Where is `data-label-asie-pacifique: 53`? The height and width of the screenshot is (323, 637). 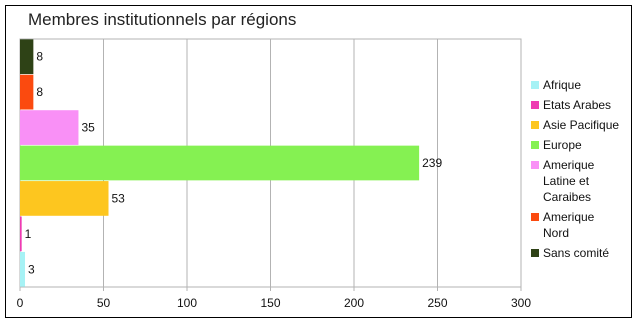
data-label-asie-pacifique: 53 is located at coordinates (119, 198).